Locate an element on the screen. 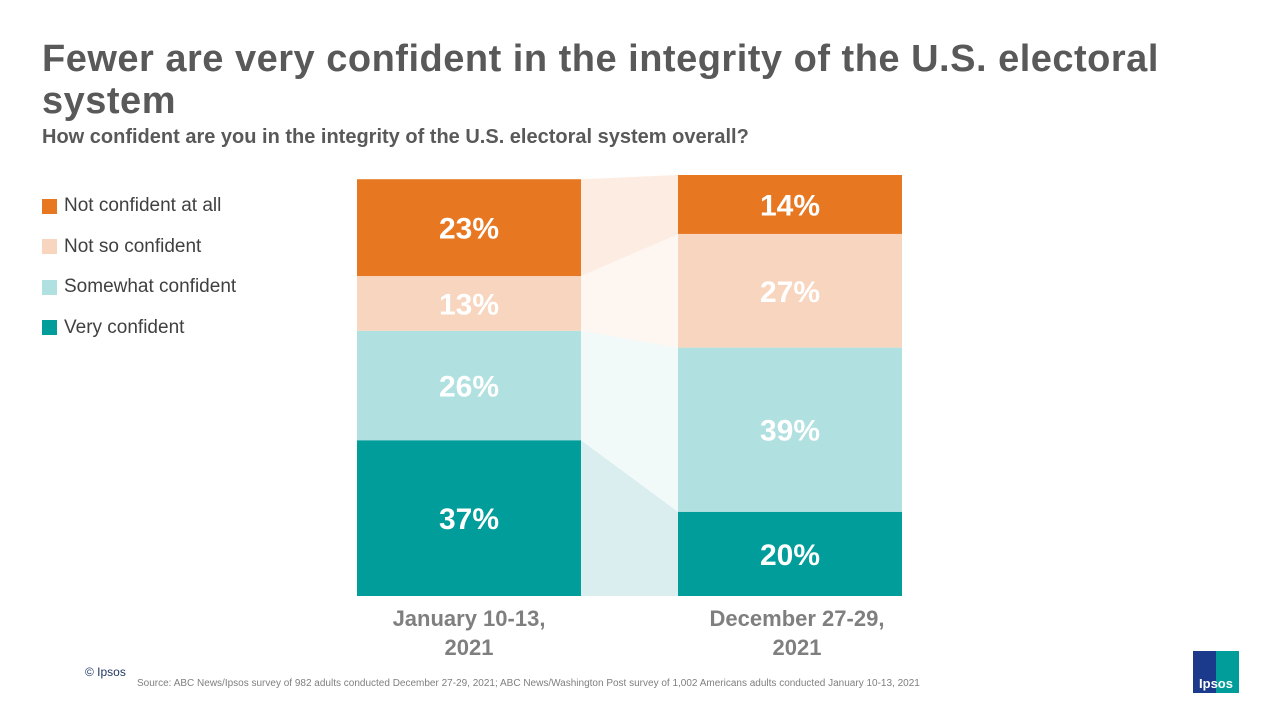 This screenshot has width=1280, height=720. data-label: 37% is located at coordinates (469, 519).